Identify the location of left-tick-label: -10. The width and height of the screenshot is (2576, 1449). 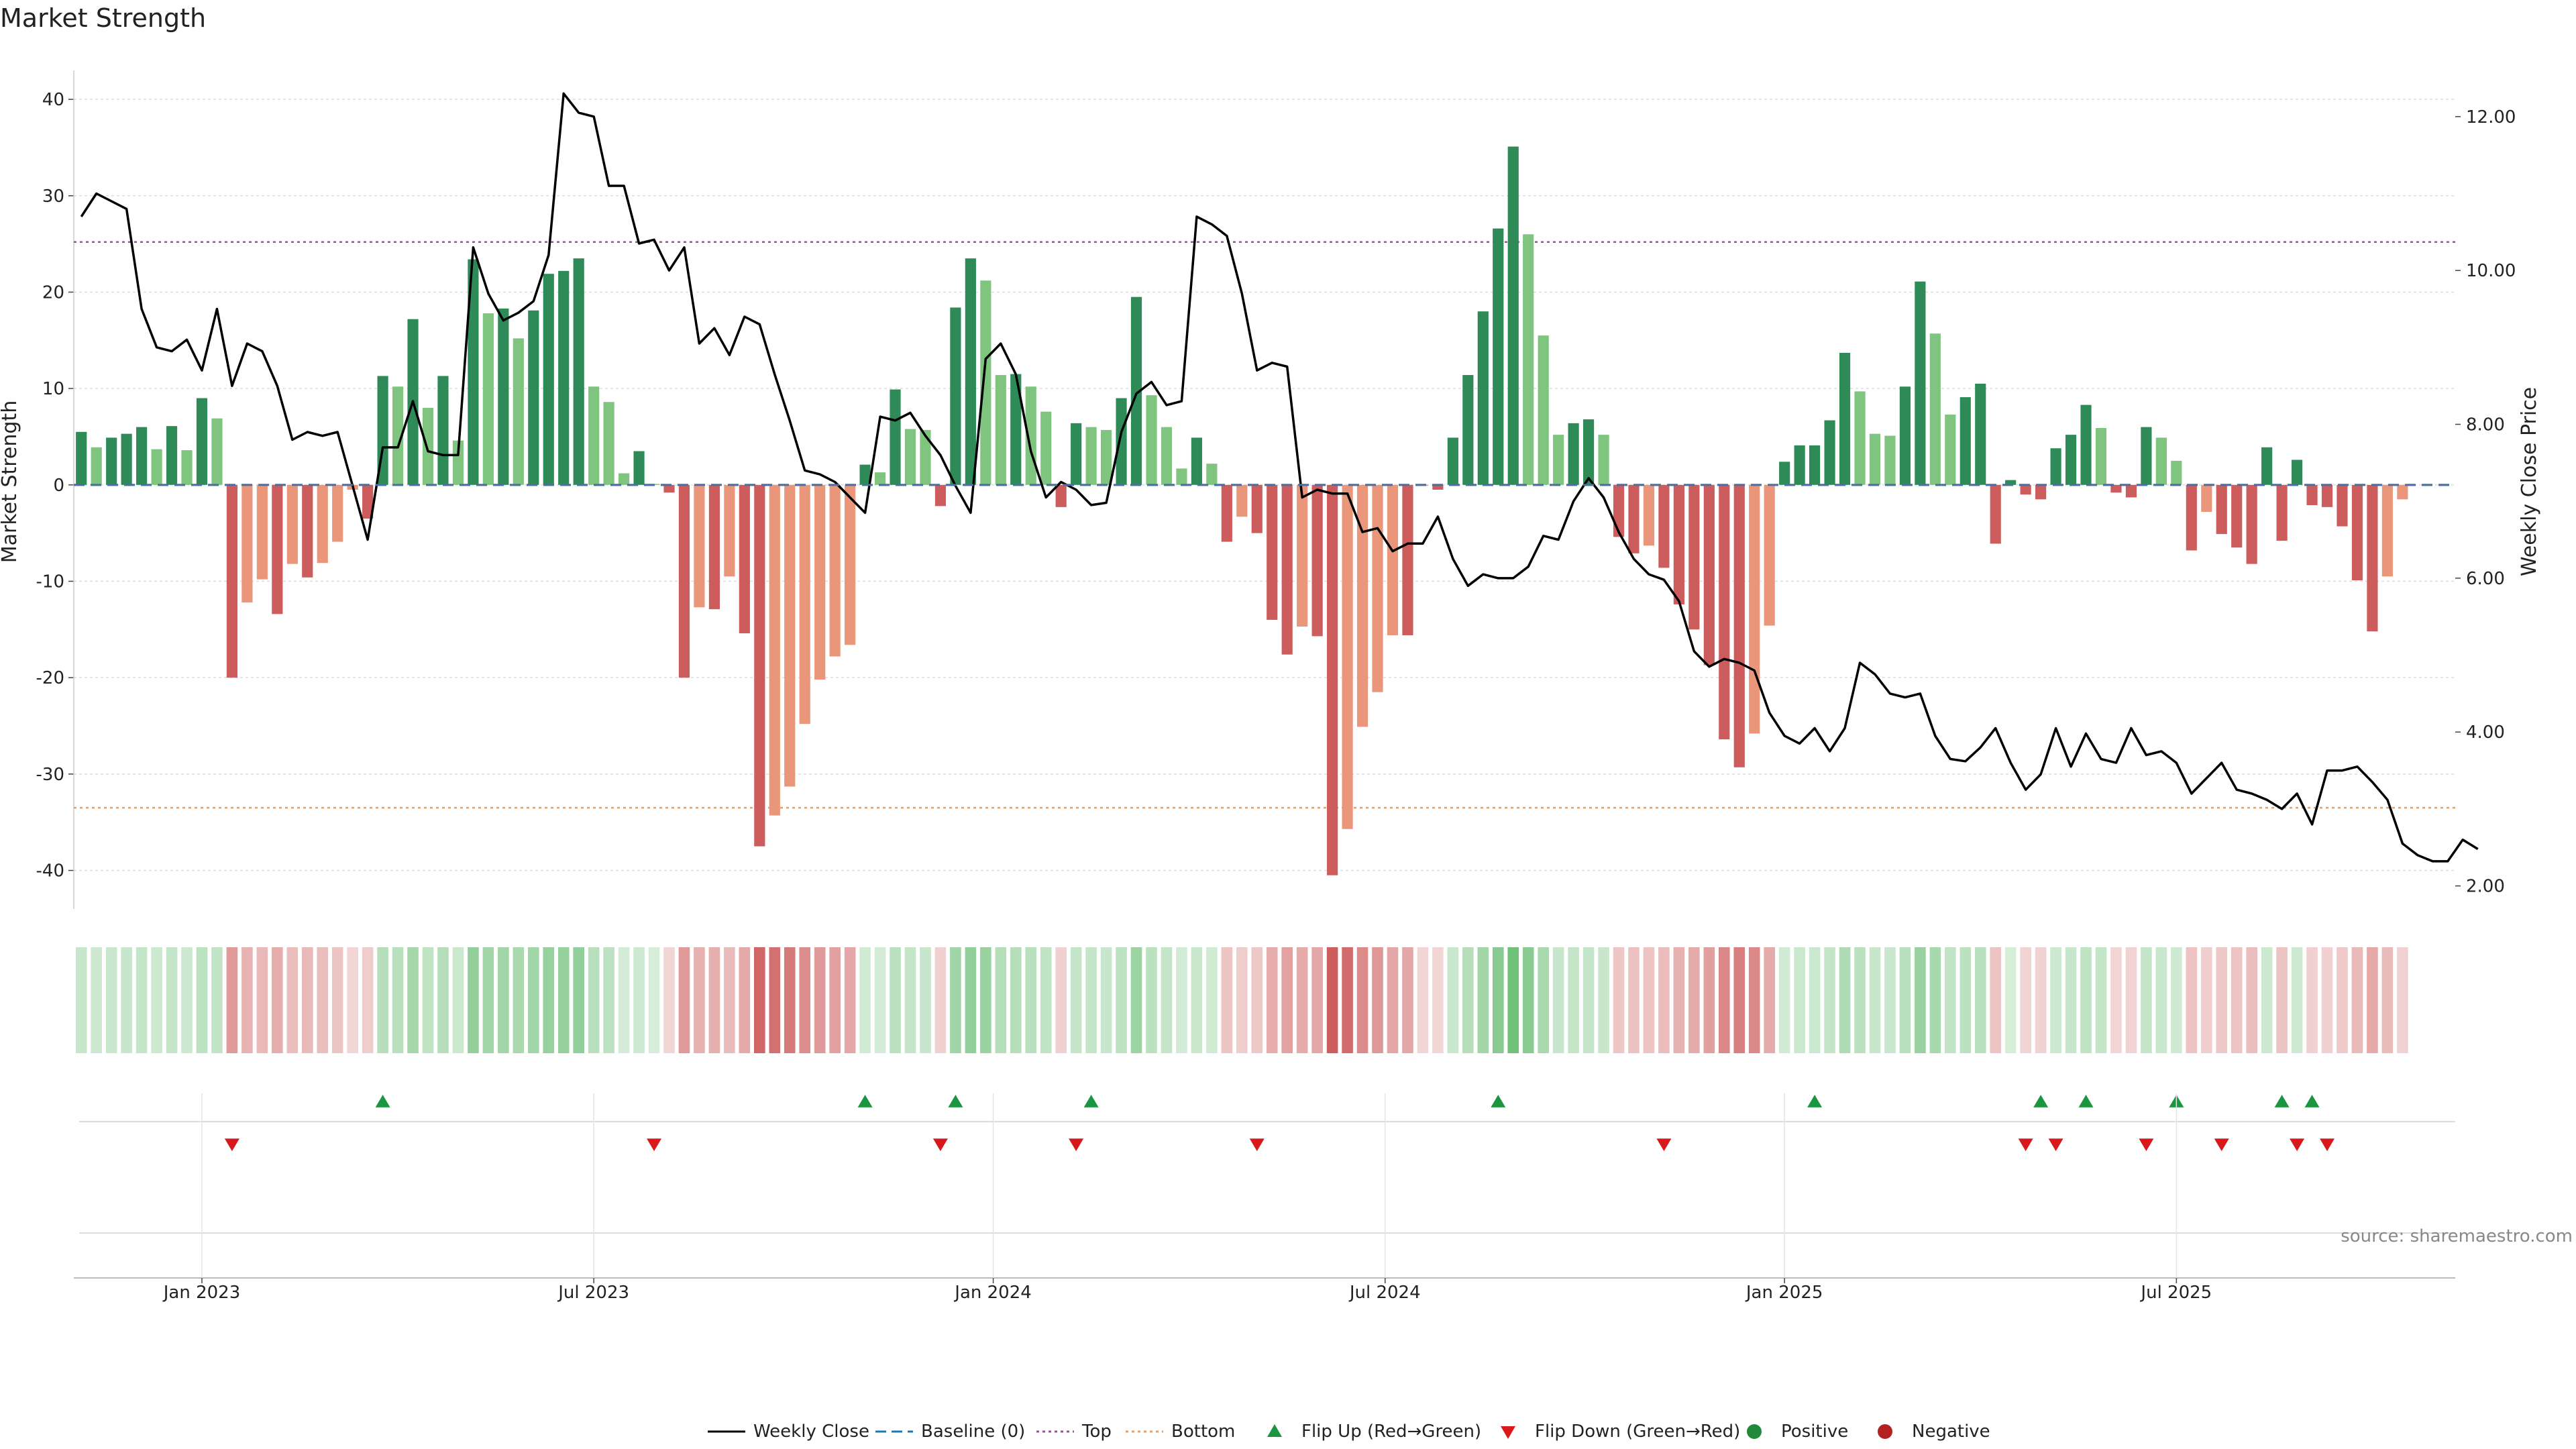
(50, 582).